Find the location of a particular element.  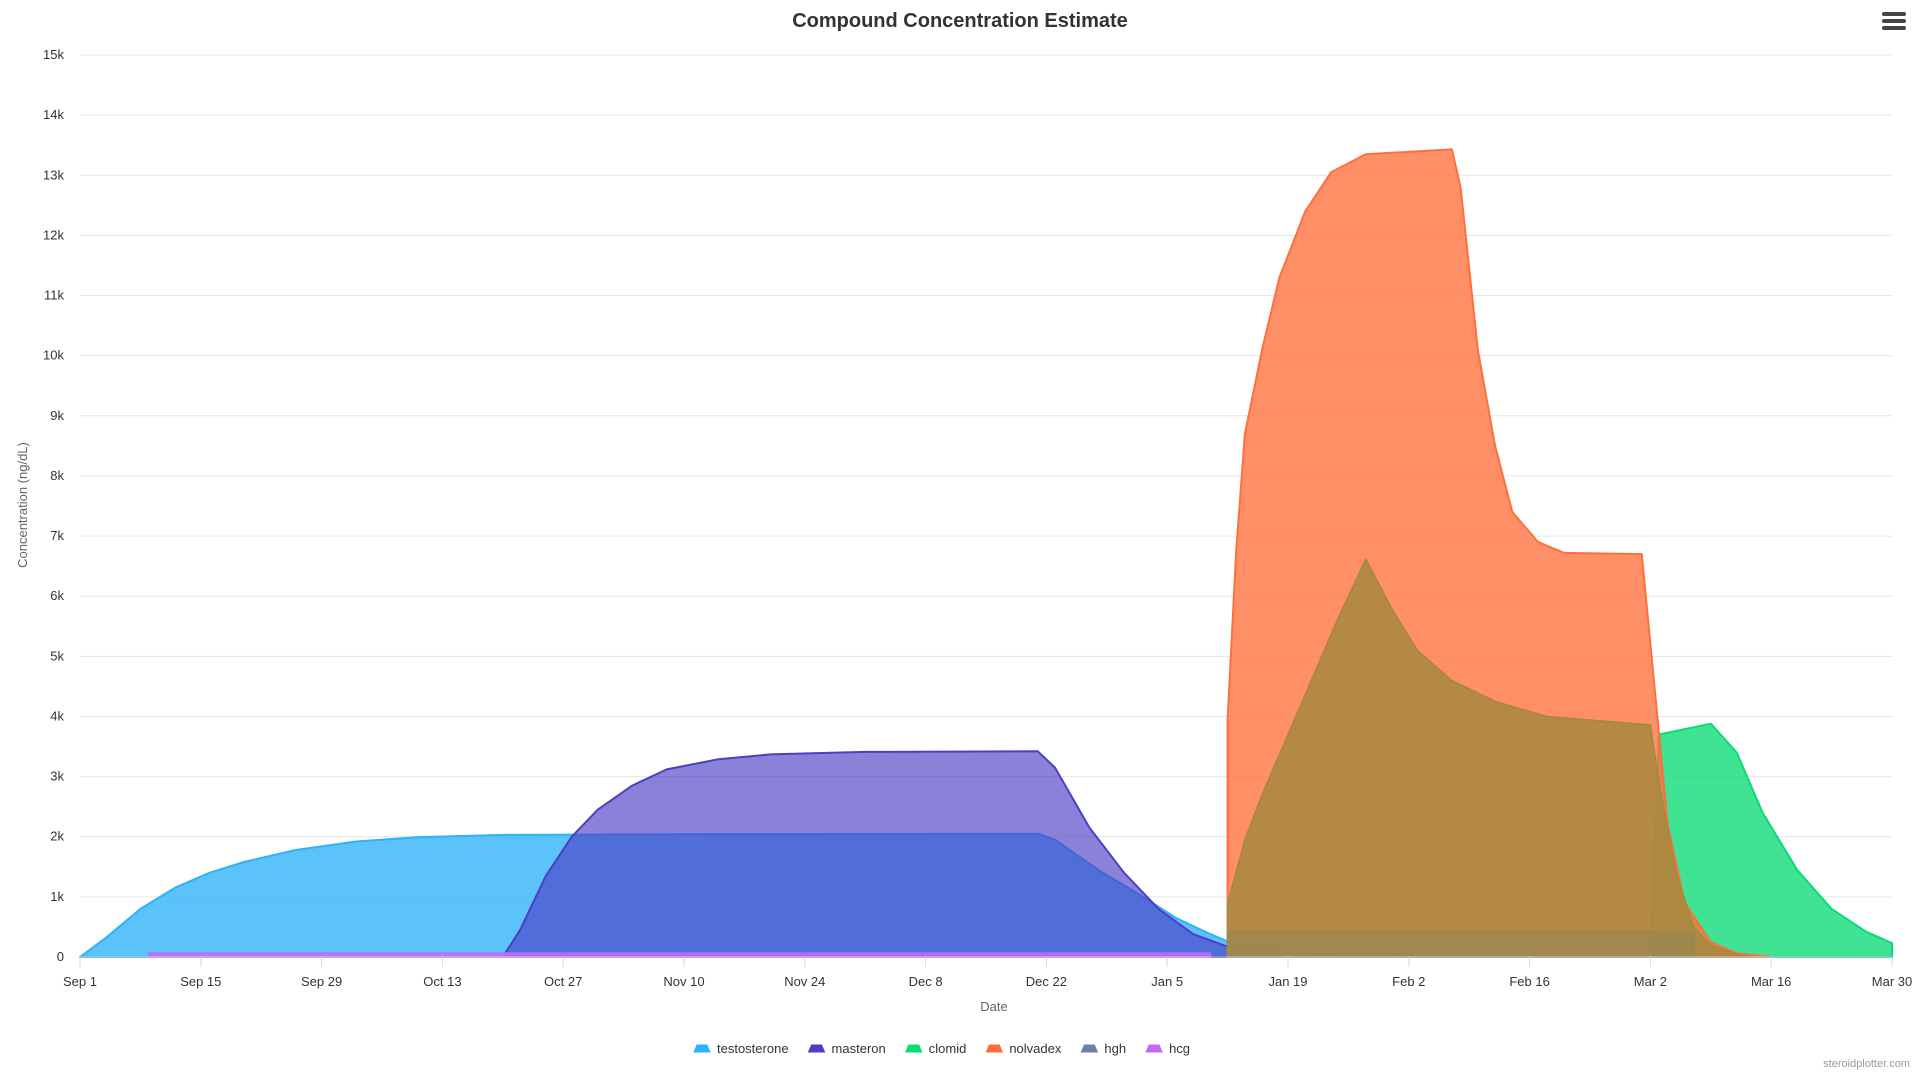

y-axis: 0 1k 2k 3k 4k 5k 6k 7k 8k 9k 10k 11k 12k 13k 14k 15k is located at coordinates (53, 505).